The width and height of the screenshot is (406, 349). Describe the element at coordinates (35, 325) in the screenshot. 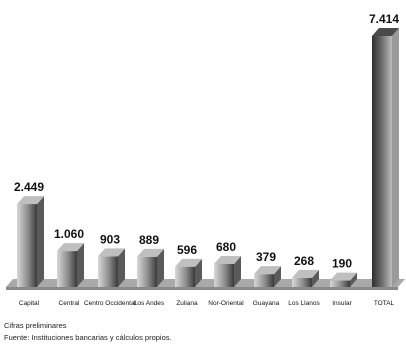

I see `footnote: Cifras preliminares` at that location.